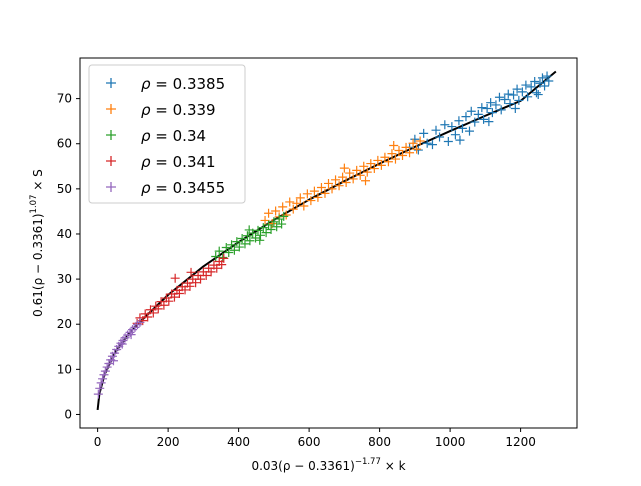 The width and height of the screenshot is (641, 486). I want to click on y-tick-label: 0, so click(68, 414).